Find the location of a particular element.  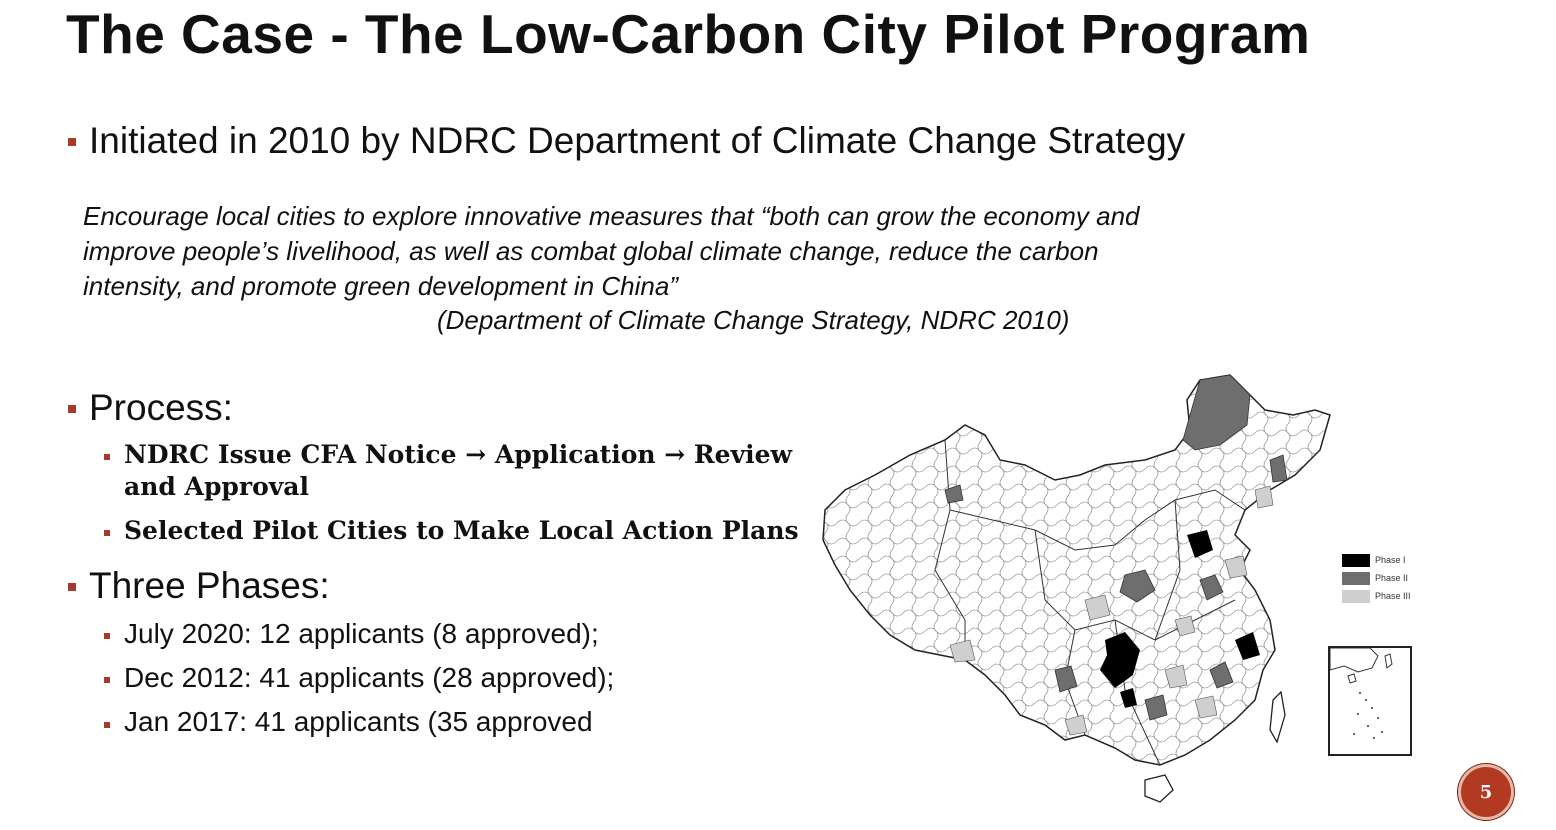

legend-item: Phase II is located at coordinates (1376, 578).